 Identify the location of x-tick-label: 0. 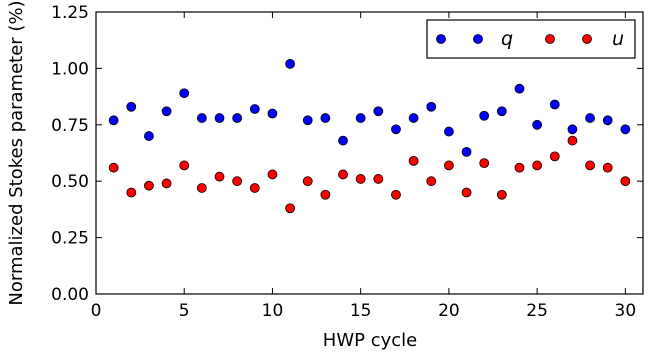
(96, 311).